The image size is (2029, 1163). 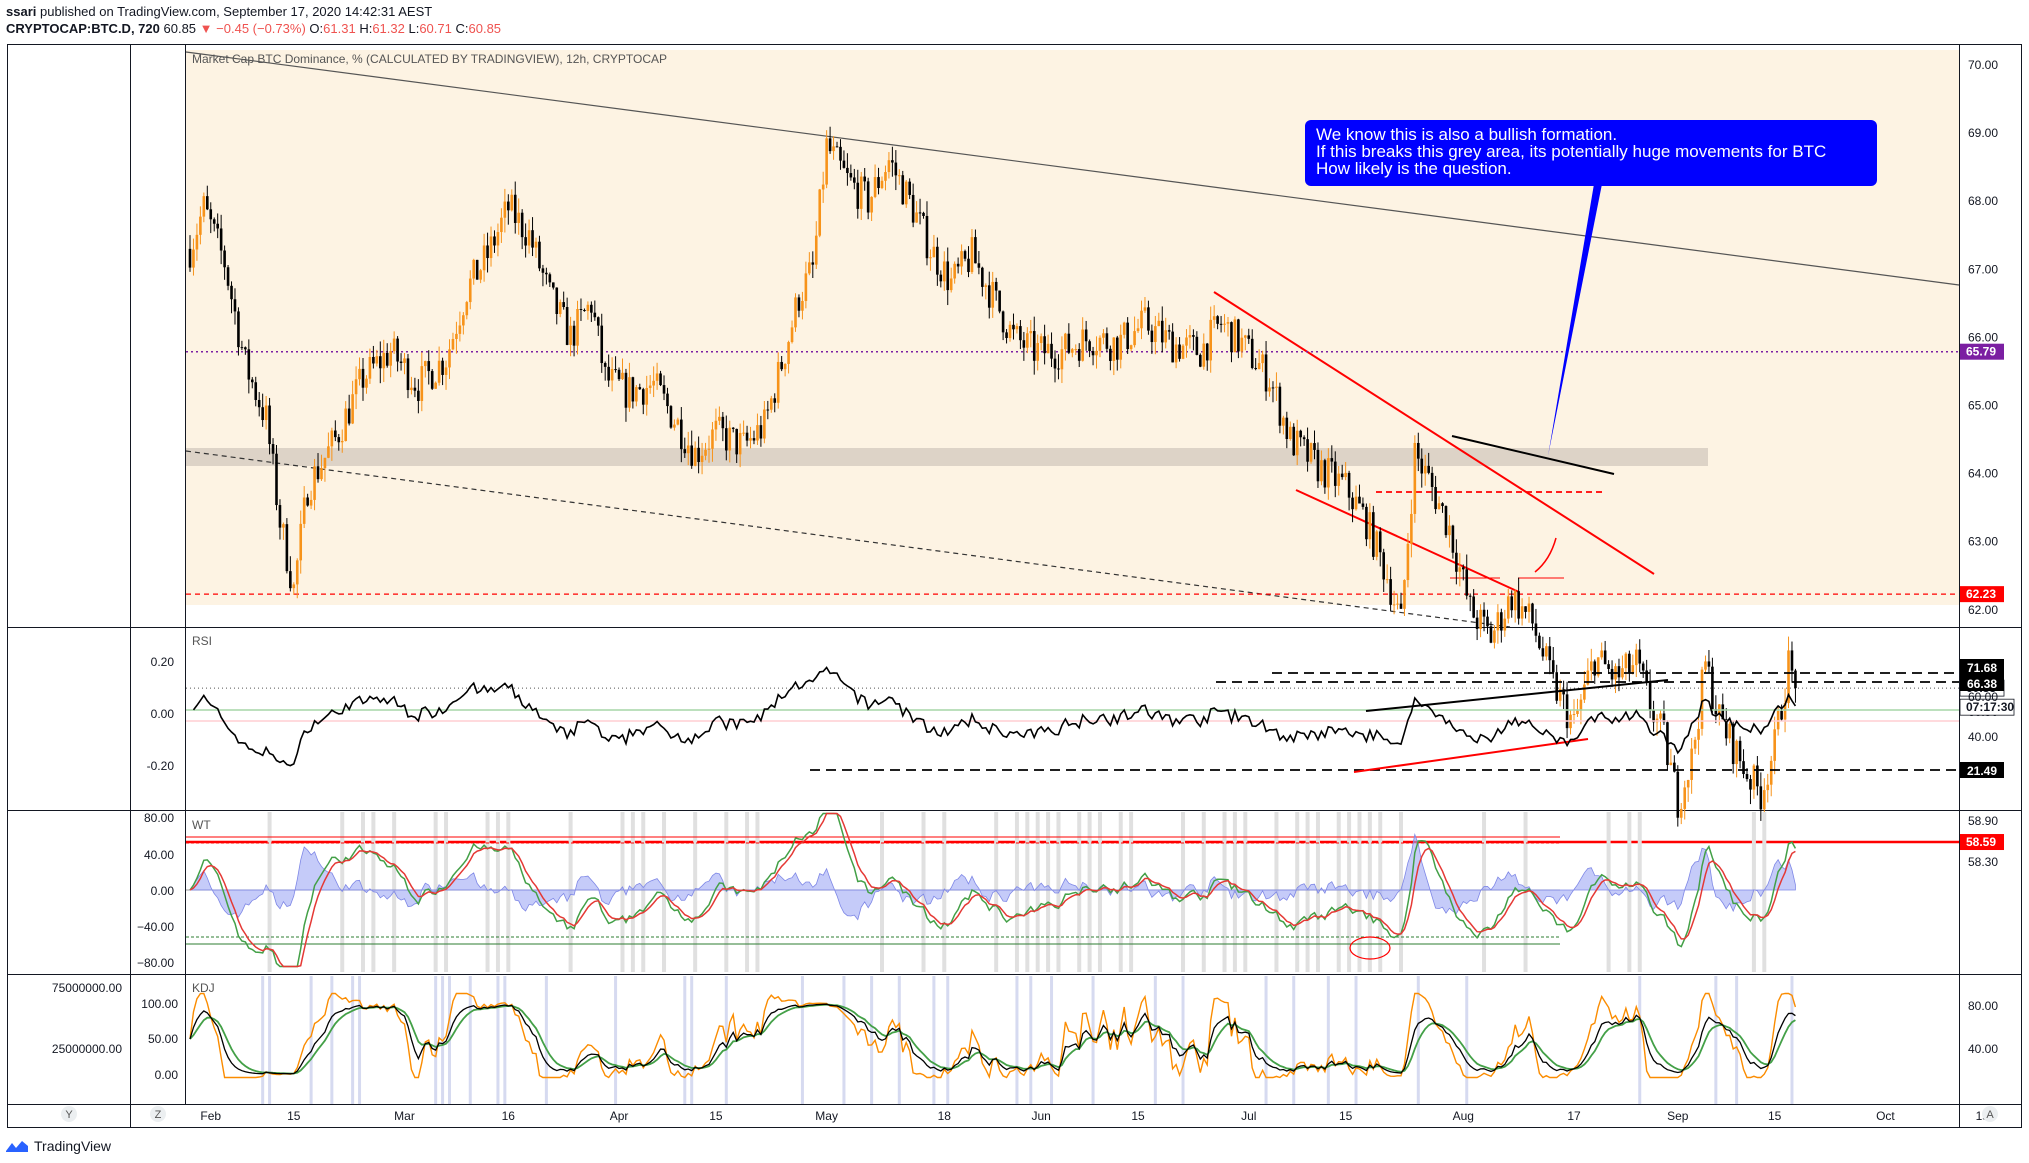 What do you see at coordinates (1040, 1116) in the screenshot?
I see `time-label-8: Jun` at bounding box center [1040, 1116].